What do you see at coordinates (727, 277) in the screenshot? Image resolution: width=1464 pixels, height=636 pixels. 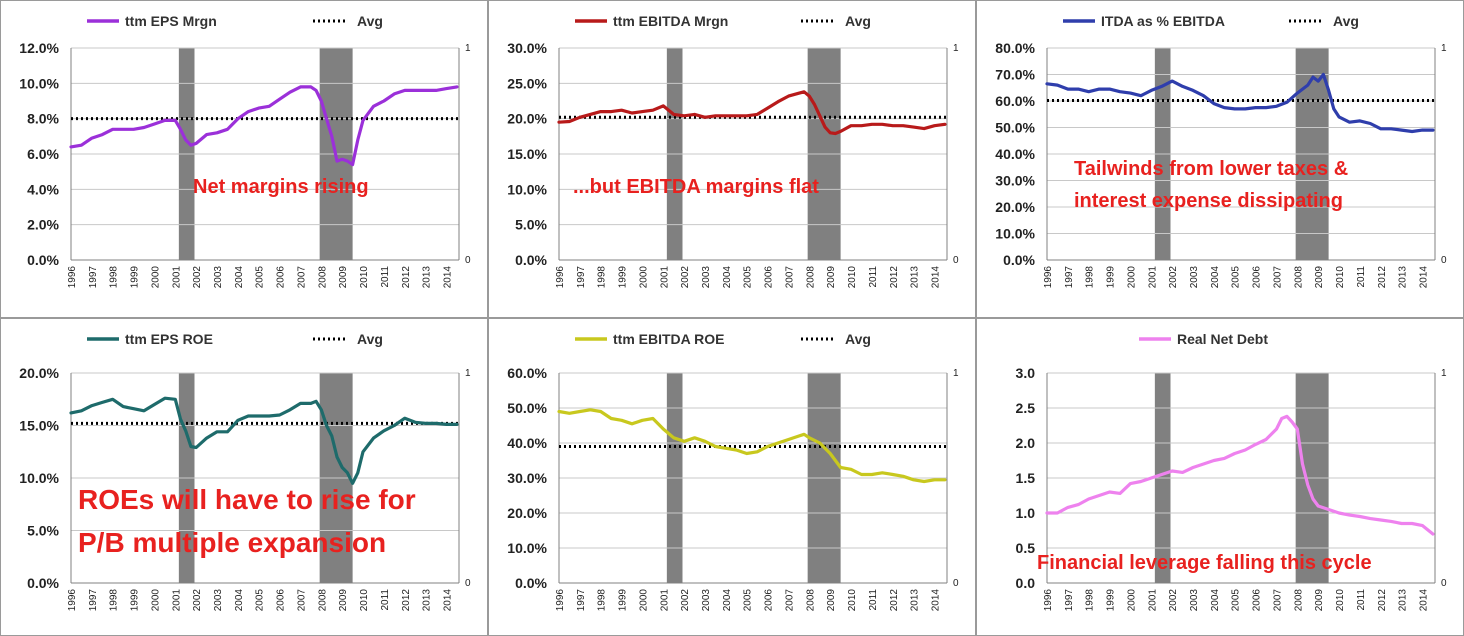 I see `x-tick-label: 2004` at bounding box center [727, 277].